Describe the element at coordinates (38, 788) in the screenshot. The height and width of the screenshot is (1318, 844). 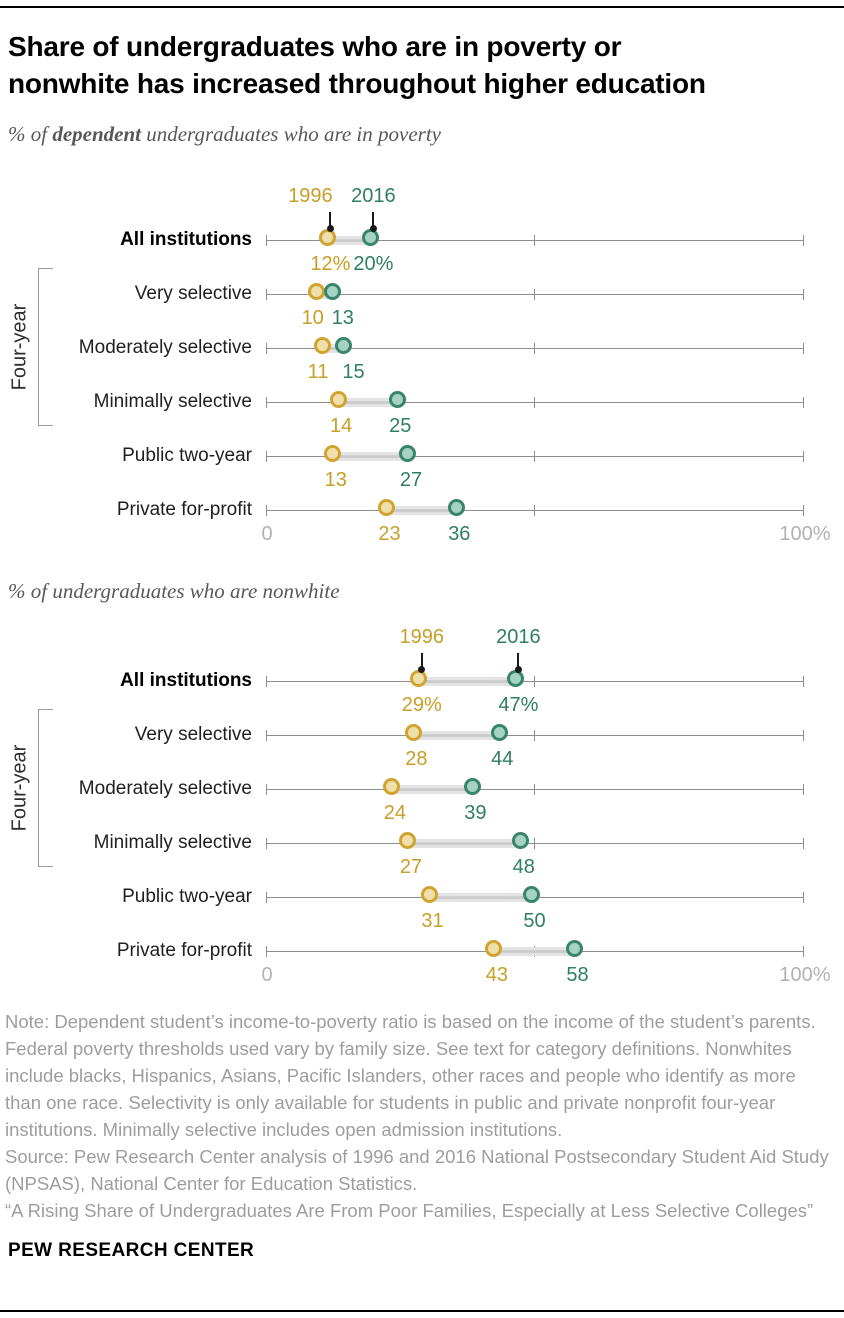
I see `group-bracket-line` at that location.